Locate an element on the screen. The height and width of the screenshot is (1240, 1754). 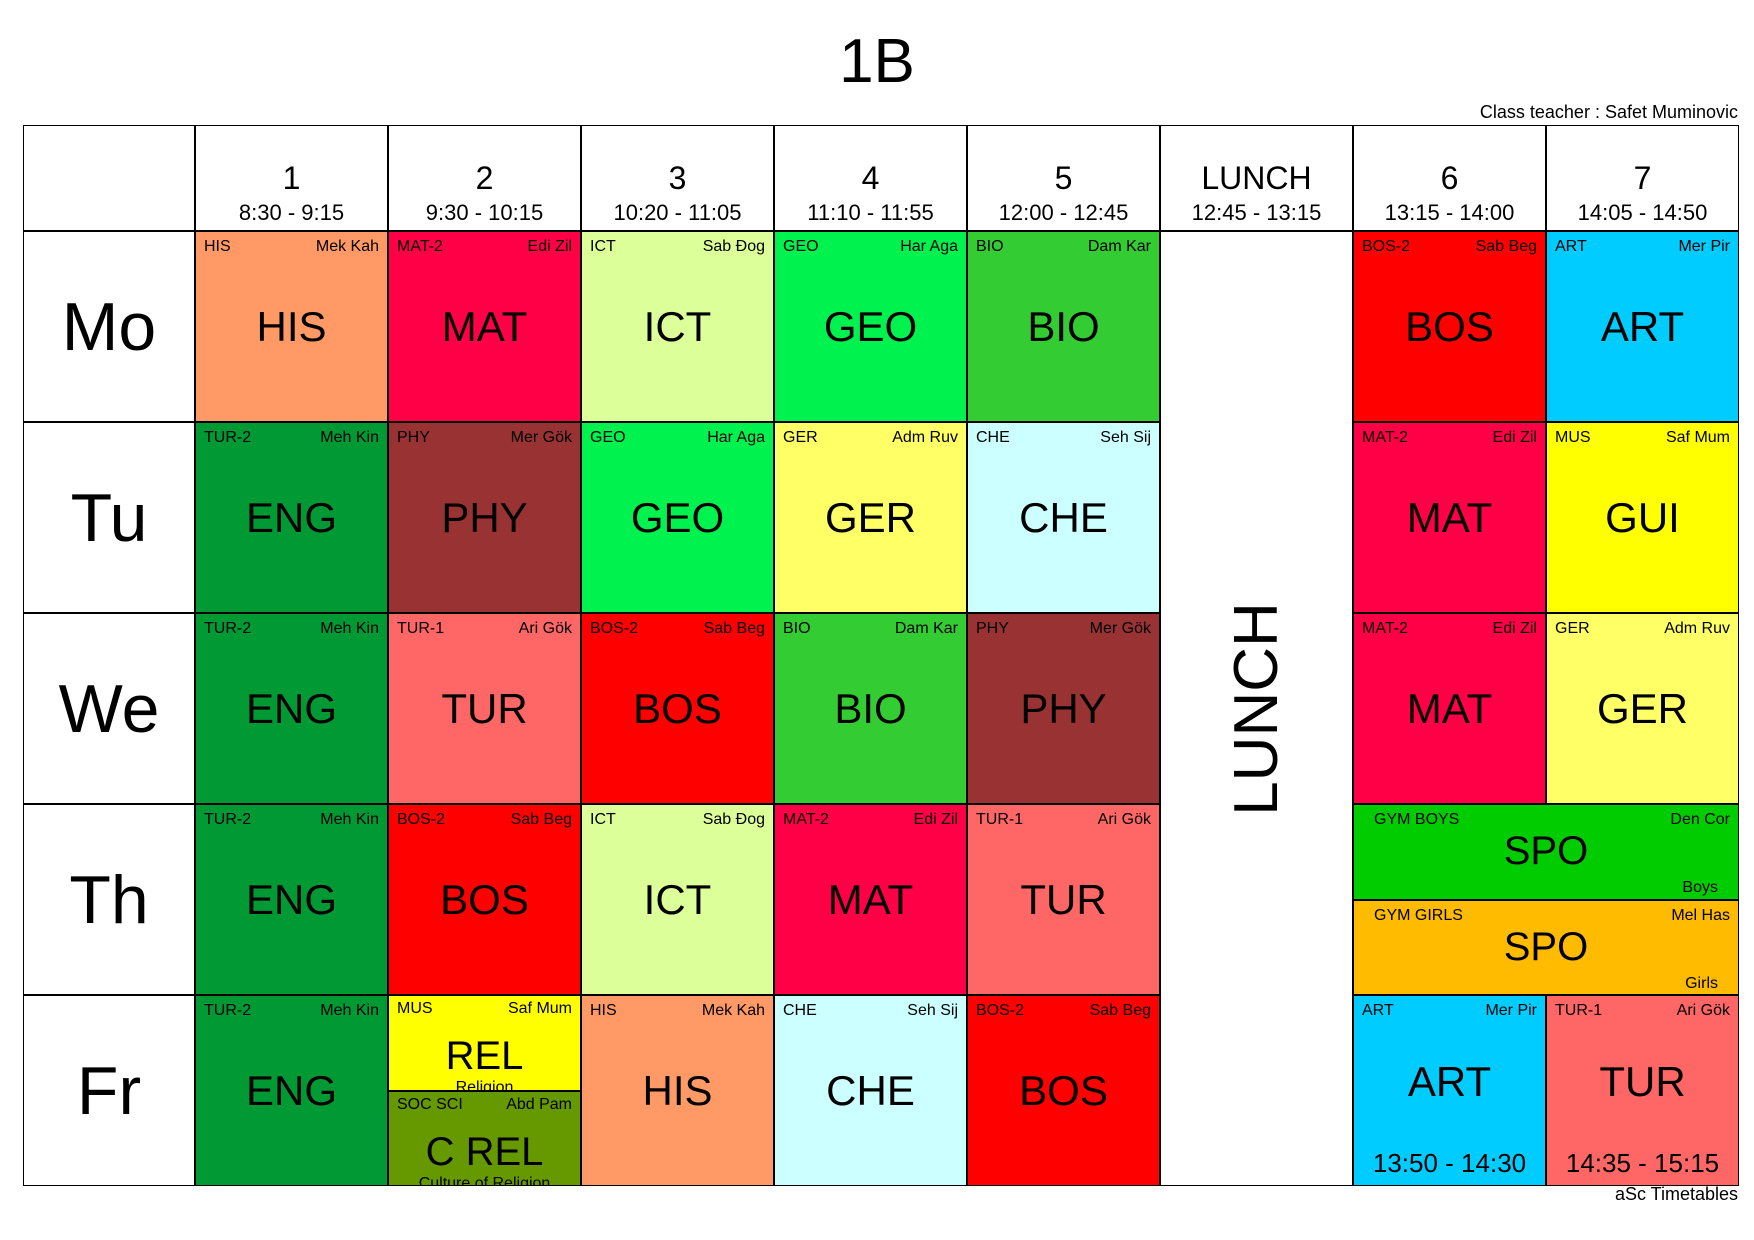
lesson-teacher: Abd Pam is located at coordinates (539, 1104).